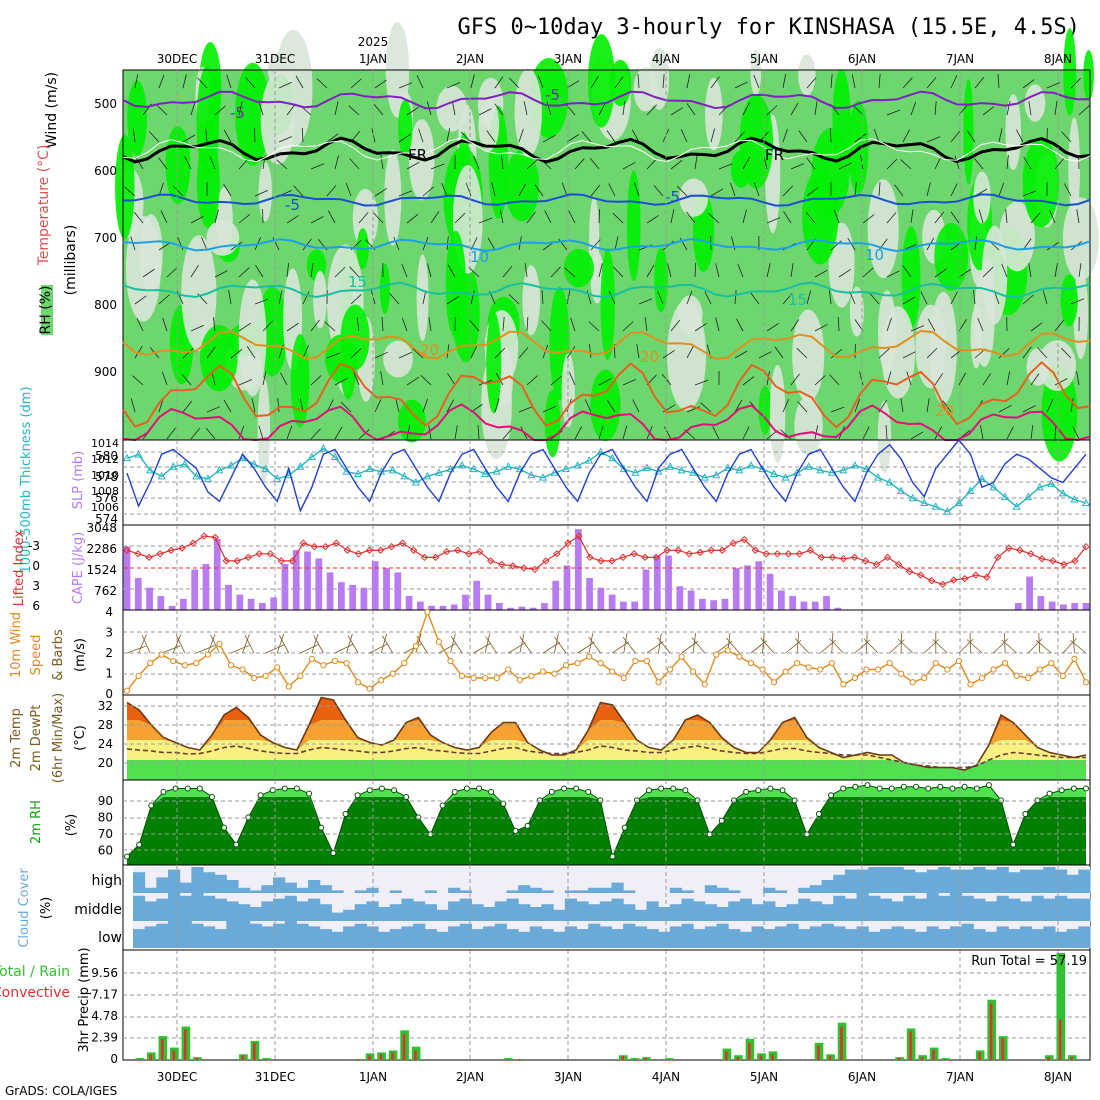 This screenshot has width=1100, height=1100. Describe the element at coordinates (559, 567) in the screenshot. I see `cape-panel: -3 0 3 6 3048 2286 1524 762` at that location.